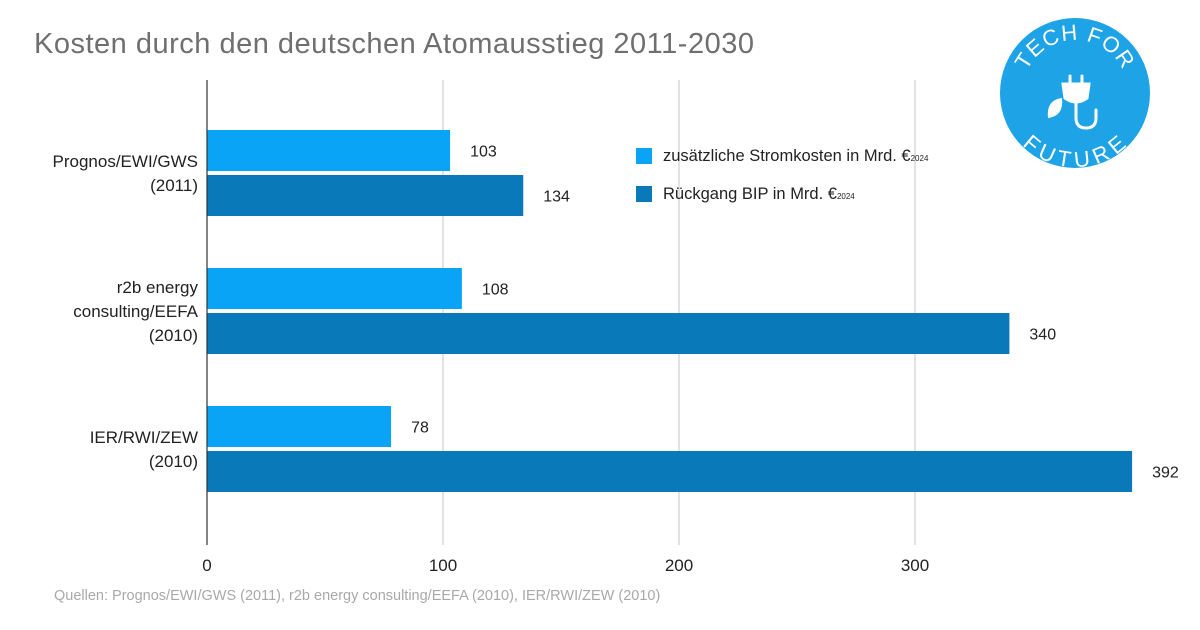 Image resolution: width=1200 pixels, height=630 pixels. Describe the element at coordinates (206, 565) in the screenshot. I see `x-tick-label-0: 0` at that location.